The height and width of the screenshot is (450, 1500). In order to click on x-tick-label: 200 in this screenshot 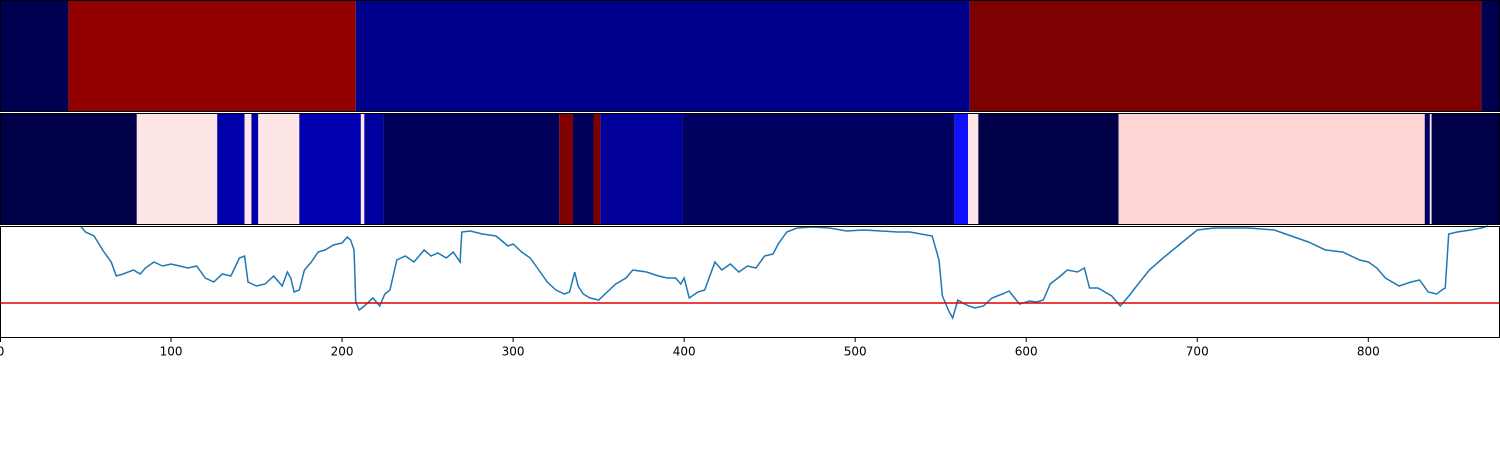, I will do `click(342, 352)`.